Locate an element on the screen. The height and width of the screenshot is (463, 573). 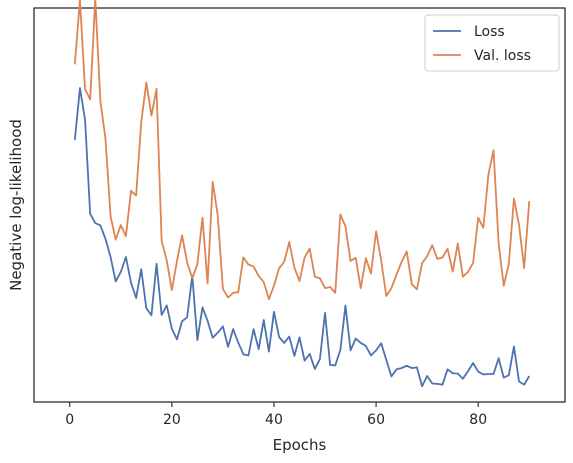
x-tick-label: 0 is located at coordinates (69, 420).